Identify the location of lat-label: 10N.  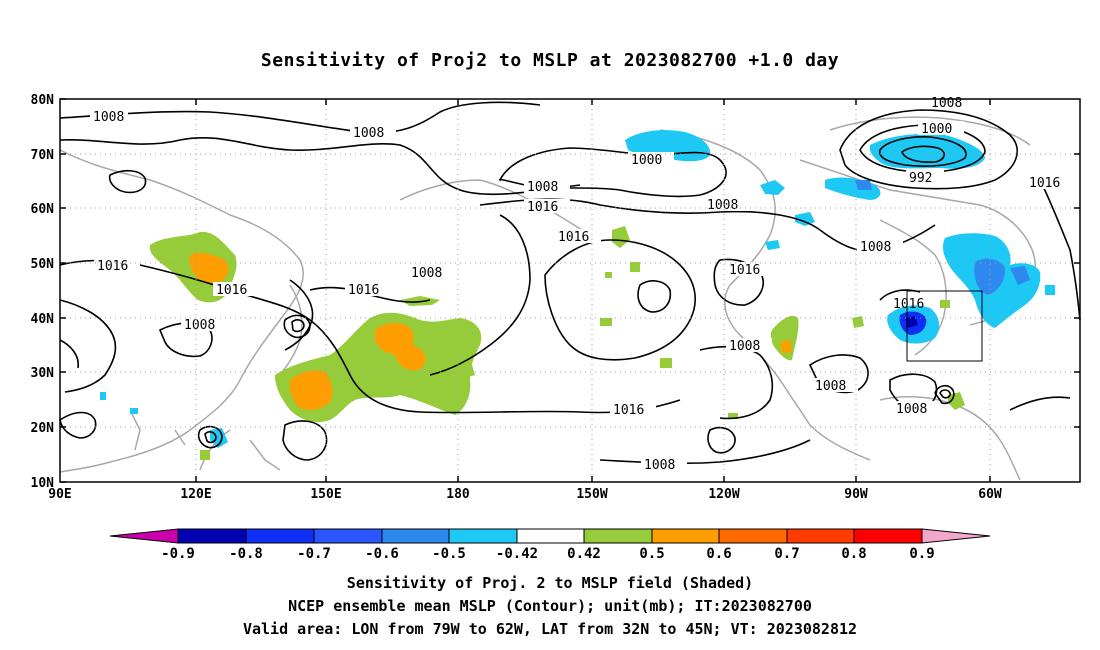
(43, 483).